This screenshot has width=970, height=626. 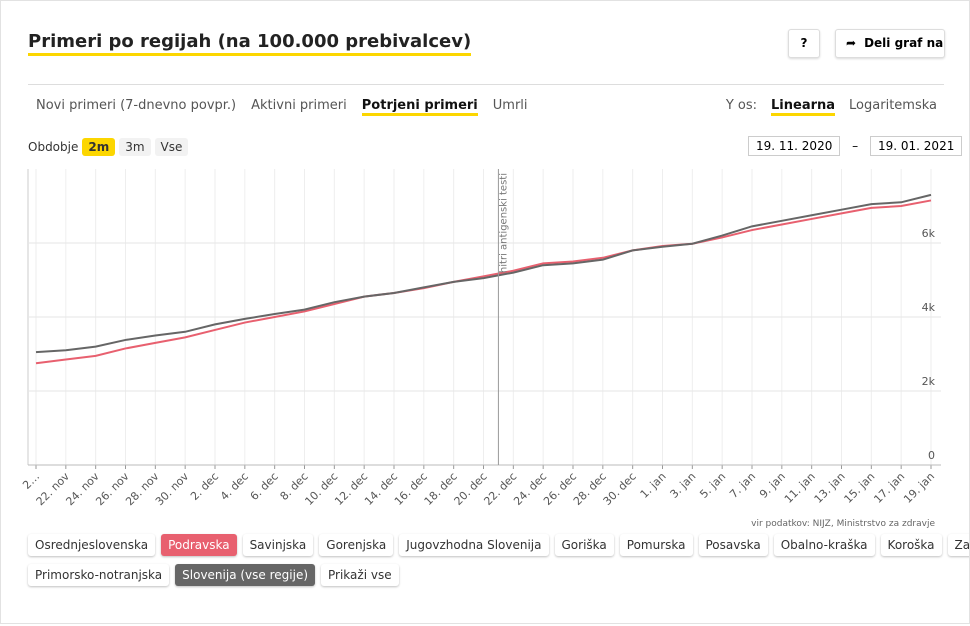 I want to click on x-tick-label: 6. dec, so click(x=264, y=486).